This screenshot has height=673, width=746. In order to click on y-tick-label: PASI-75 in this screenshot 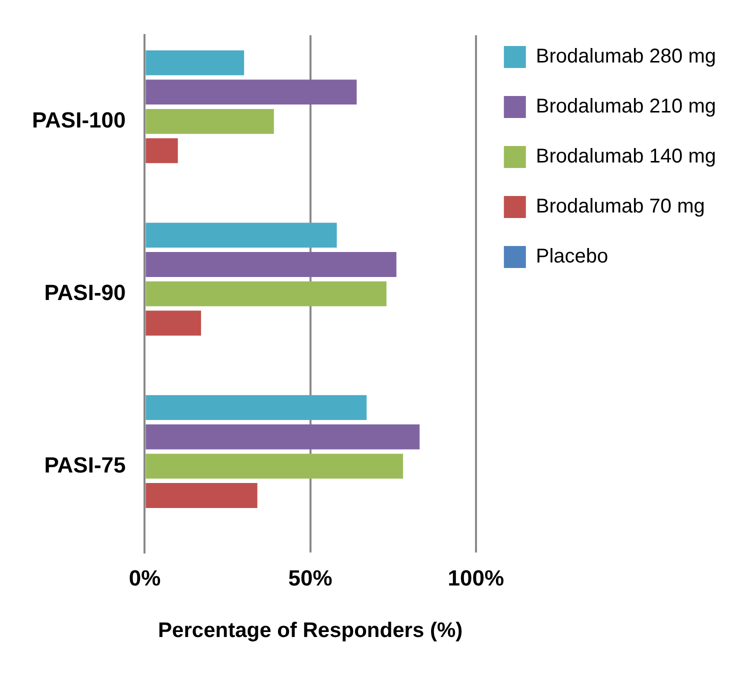, I will do `click(85, 465)`.